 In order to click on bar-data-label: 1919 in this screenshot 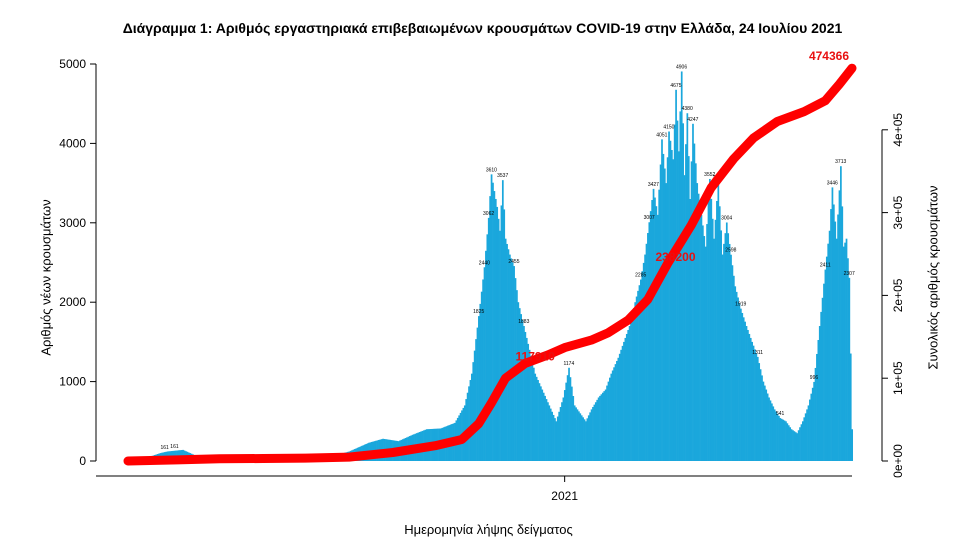, I will do `click(740, 305)`.